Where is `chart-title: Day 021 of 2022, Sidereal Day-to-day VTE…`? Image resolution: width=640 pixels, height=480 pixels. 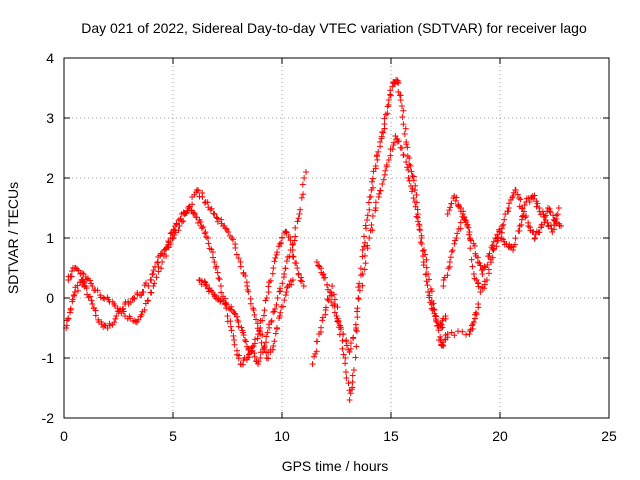
chart-title: Day 021 of 2022, Sidereal Day-to-day VTE… is located at coordinates (334, 28).